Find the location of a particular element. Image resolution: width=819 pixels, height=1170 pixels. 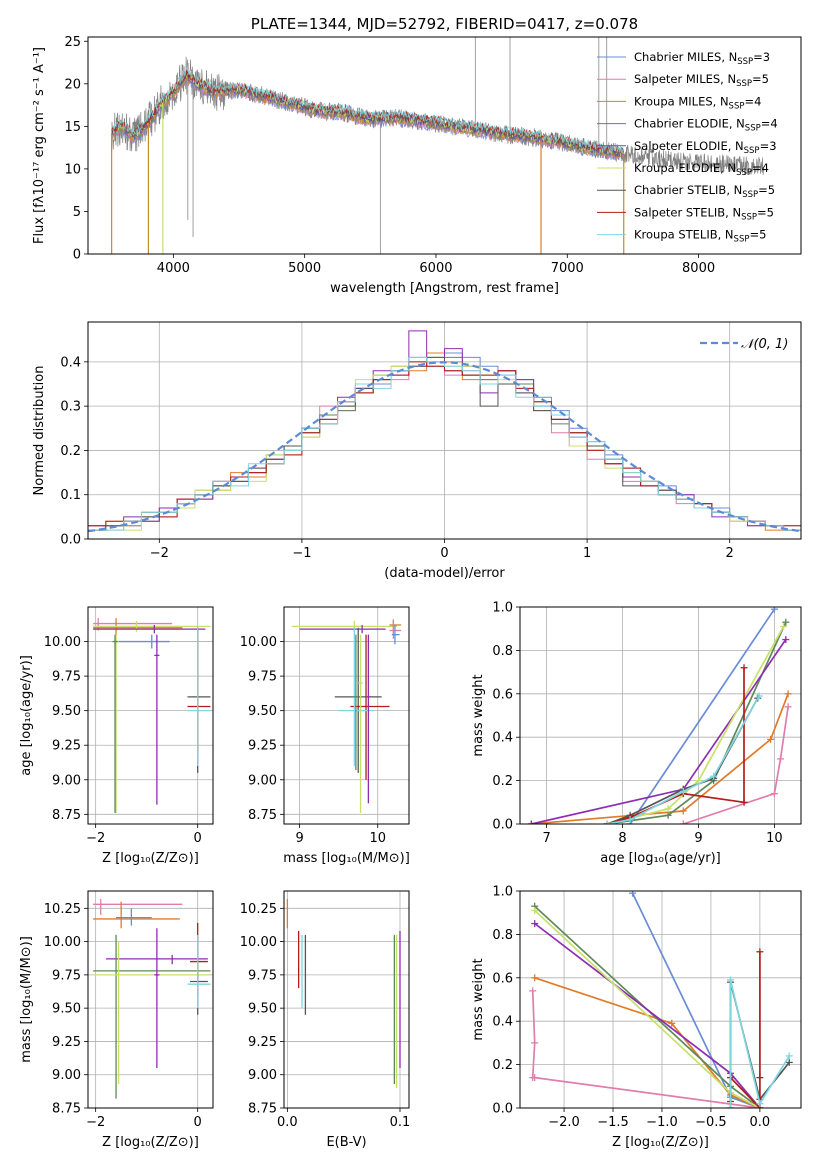

legend-label: Kroupa ELODIE, N is located at coordinates (685, 168).